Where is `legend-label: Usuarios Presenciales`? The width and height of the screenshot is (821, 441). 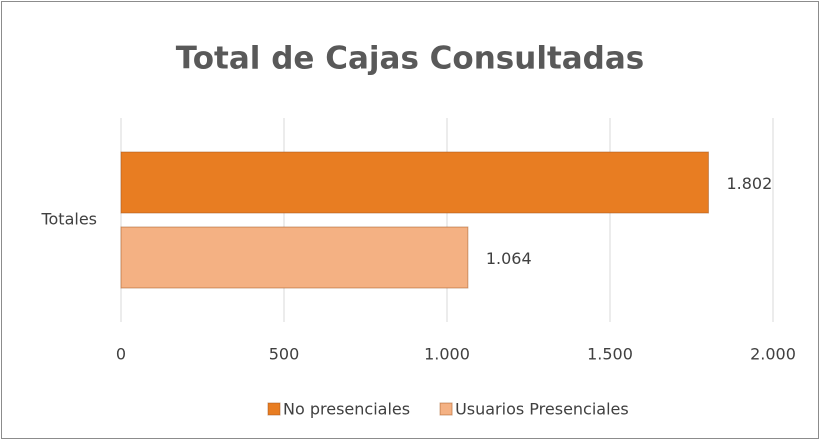 legend-label: Usuarios Presenciales is located at coordinates (542, 409).